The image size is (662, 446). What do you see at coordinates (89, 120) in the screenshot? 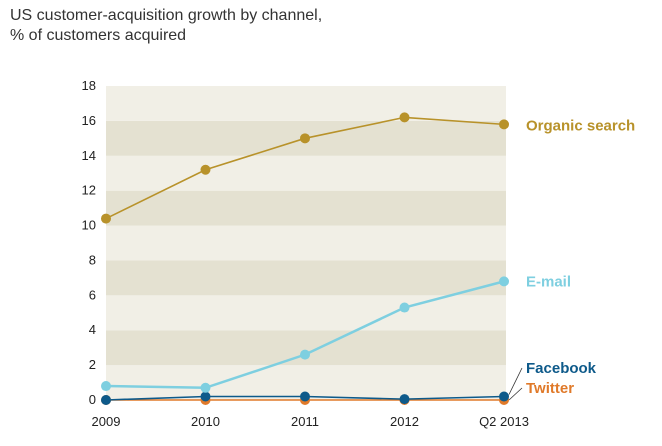
I see `y-tick-label: 16` at bounding box center [89, 120].